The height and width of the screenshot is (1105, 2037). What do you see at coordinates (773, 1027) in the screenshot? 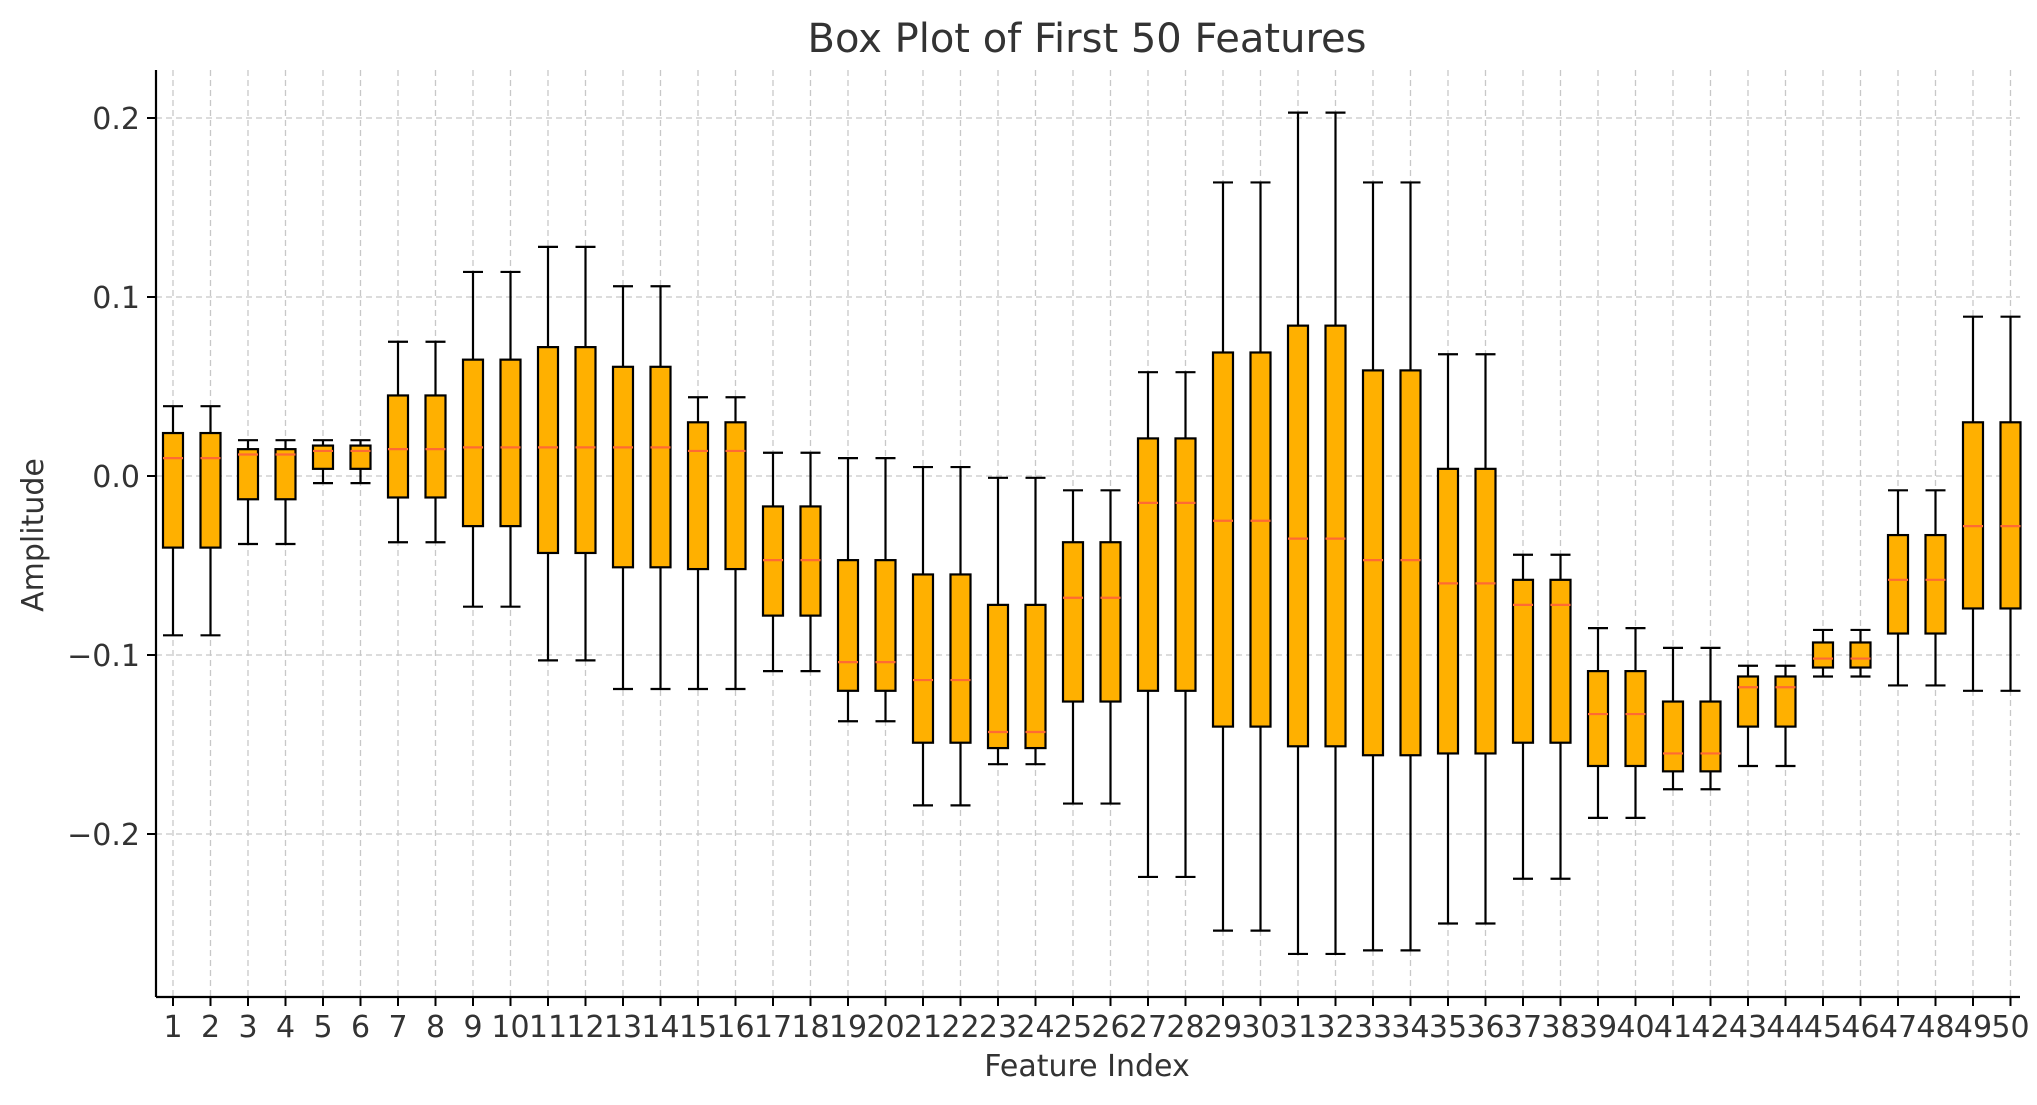
I see `x-tick-label: 17` at bounding box center [773, 1027].